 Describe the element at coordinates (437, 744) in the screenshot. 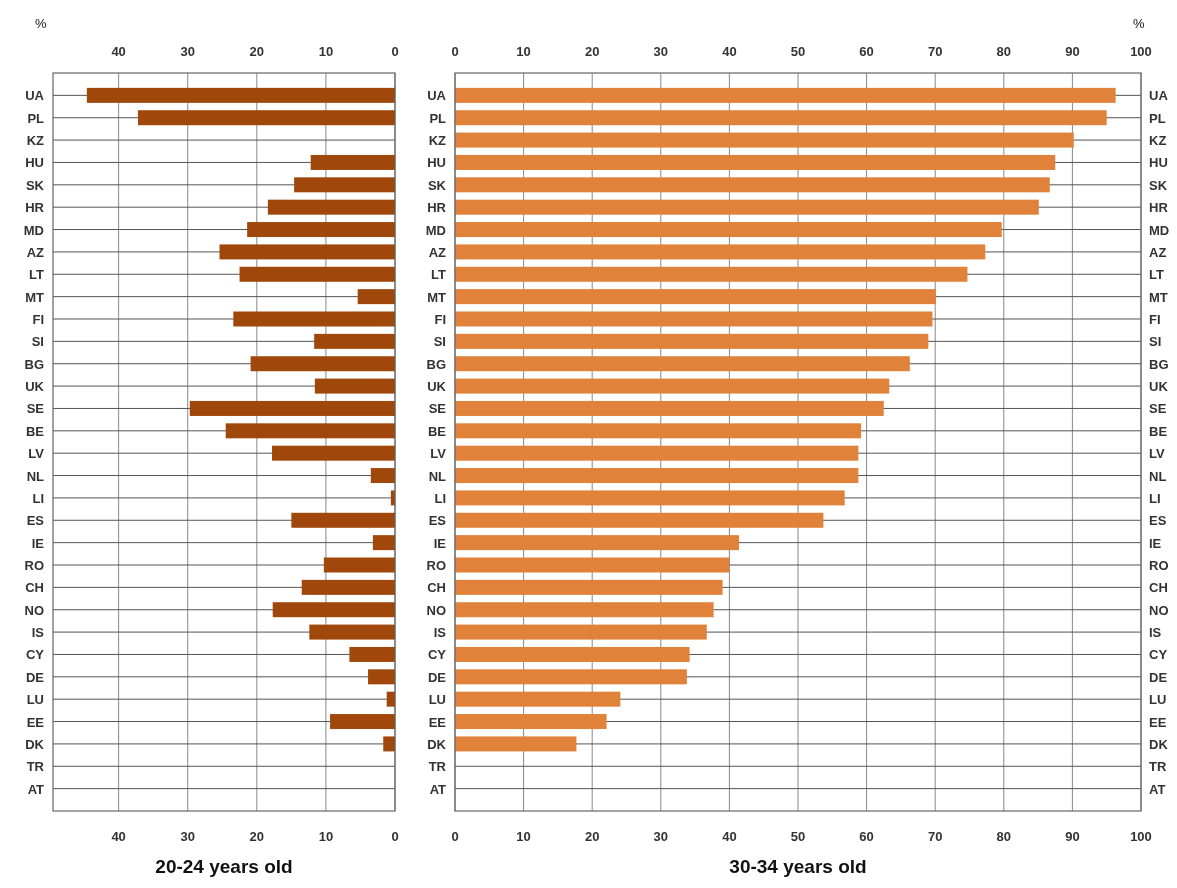

I see `y2-tick-label: DK` at that location.